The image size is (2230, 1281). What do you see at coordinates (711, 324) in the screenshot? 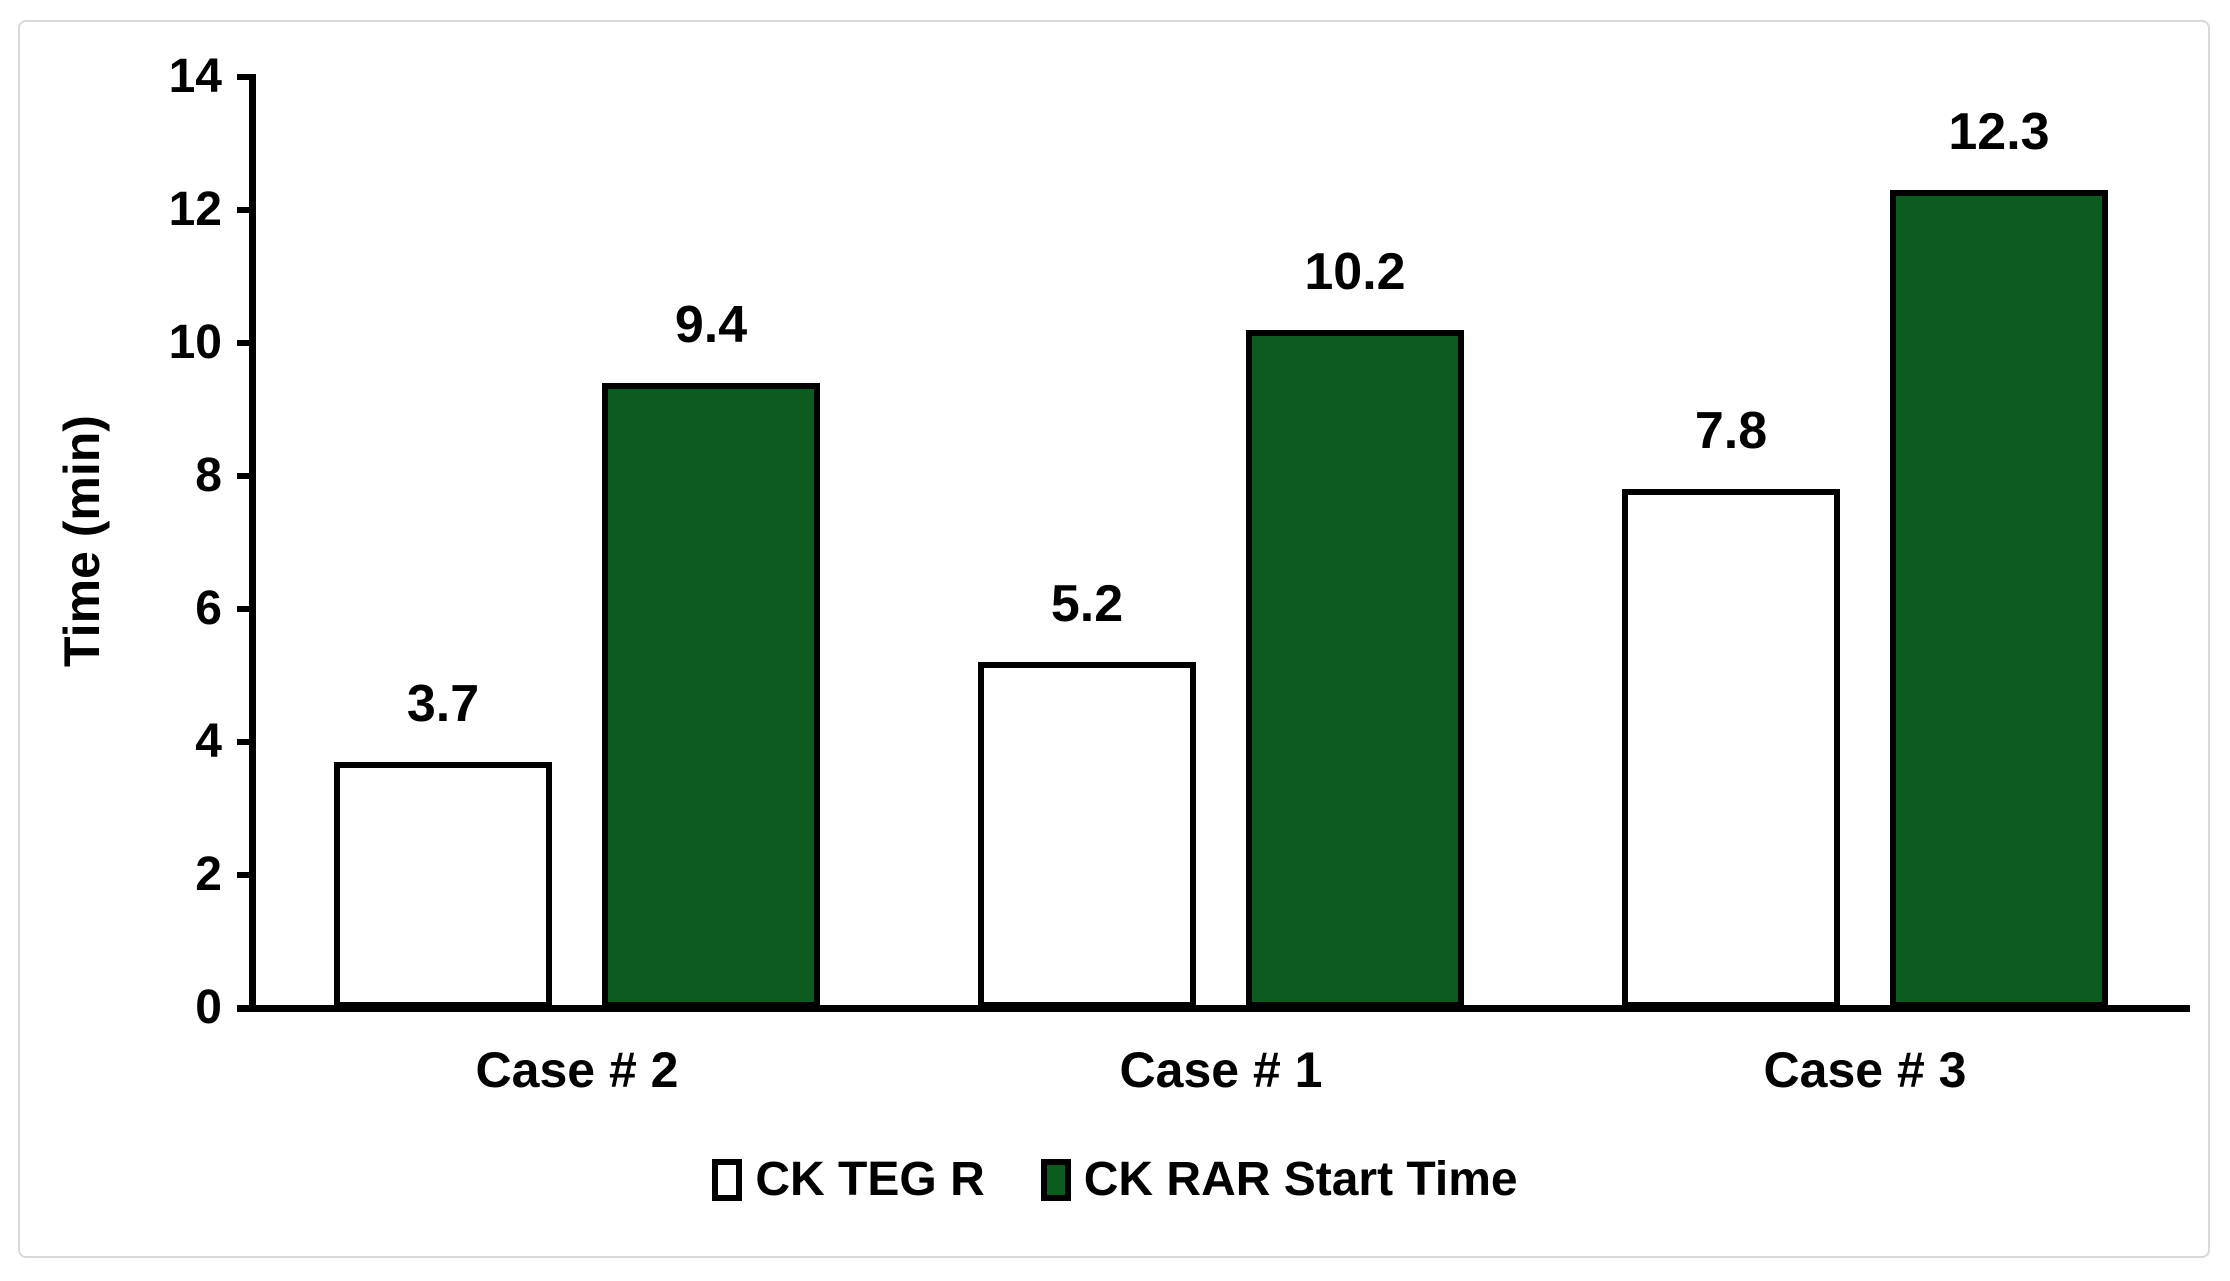
I see `bar-value-label: 9.4` at bounding box center [711, 324].